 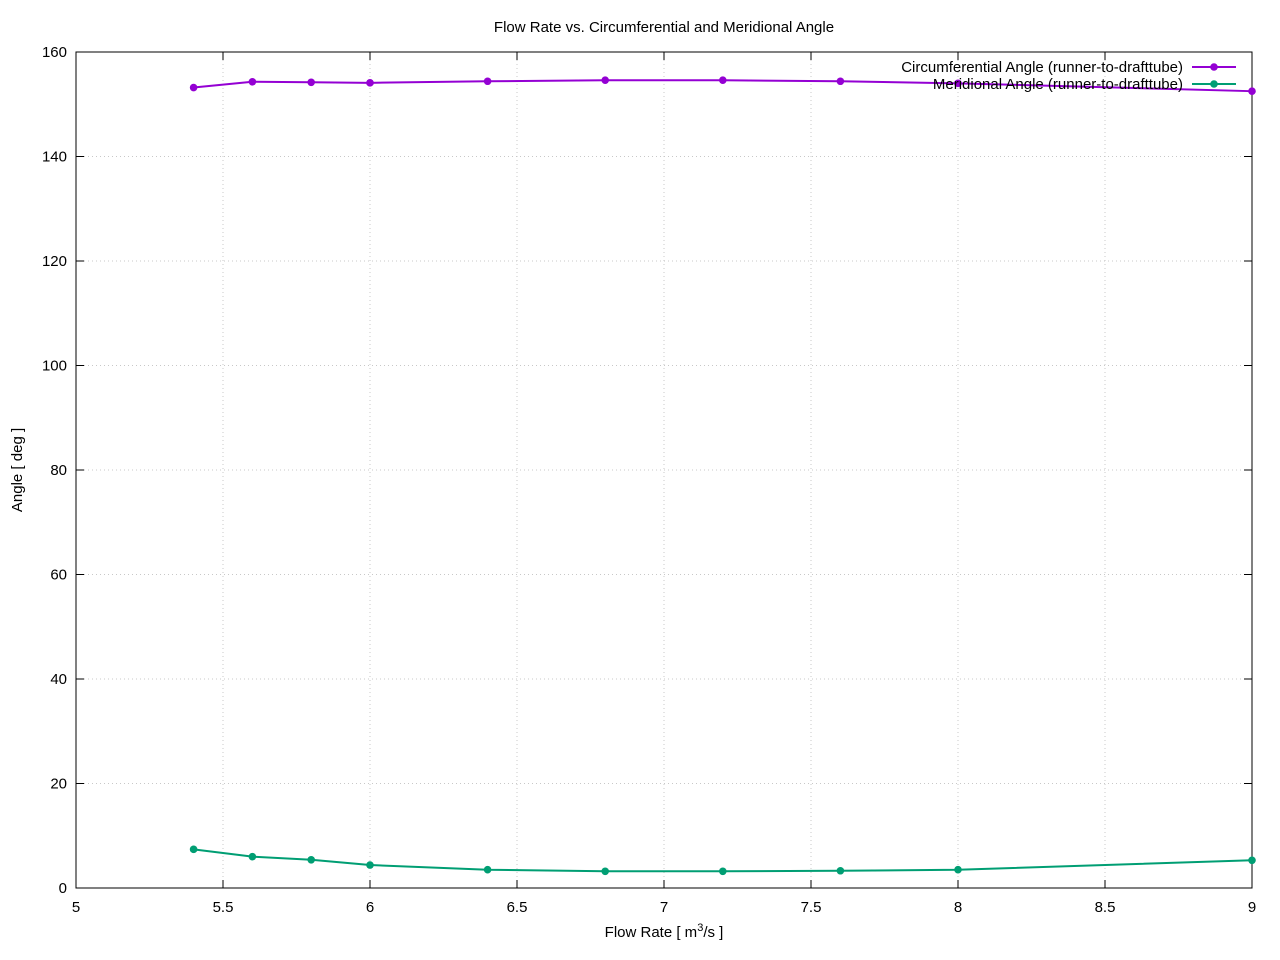 I want to click on y-tick-label: 120, so click(x=54, y=261).